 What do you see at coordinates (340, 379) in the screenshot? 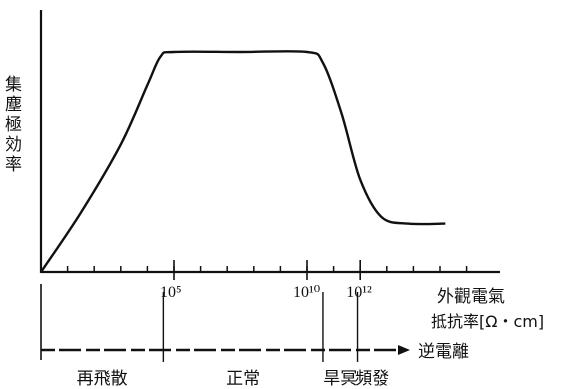
I see `region-label: 旱冥` at bounding box center [340, 379].